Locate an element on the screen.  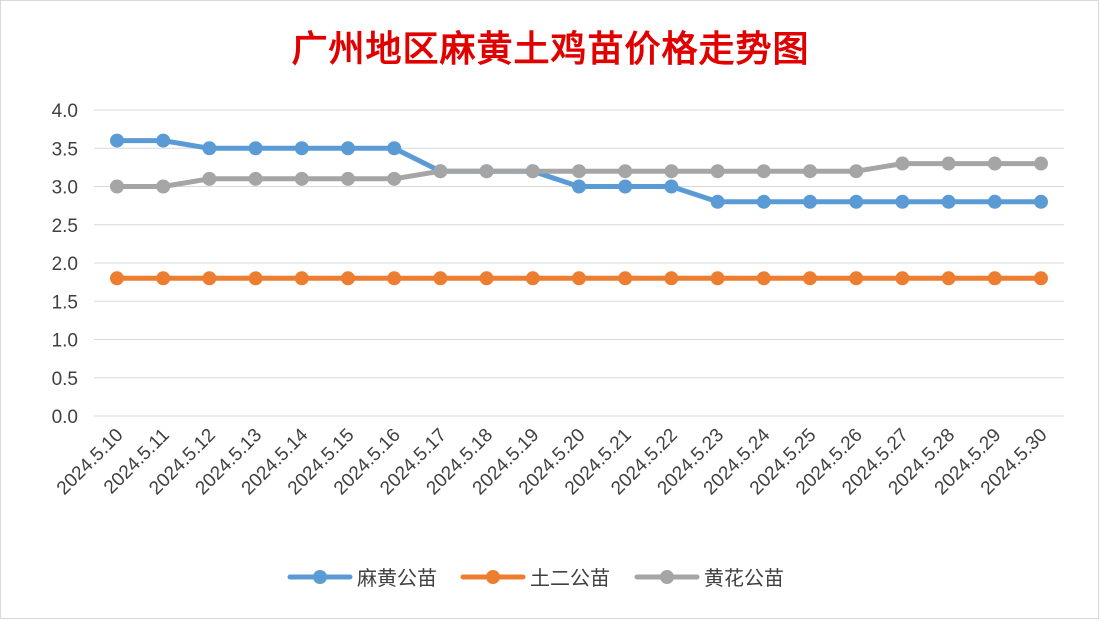
legend-label: 麻黄公苗 is located at coordinates (397, 578).